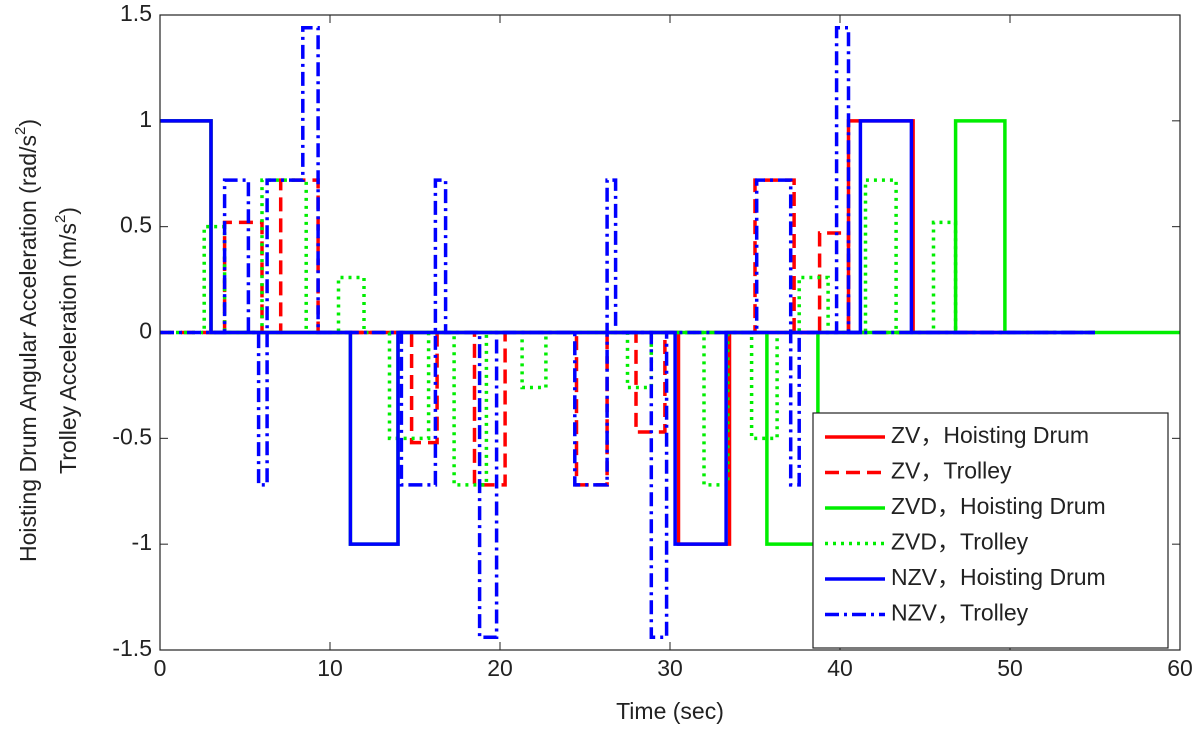 This screenshot has height=738, width=1200. What do you see at coordinates (1180, 668) in the screenshot?
I see `x-tick-label: 60` at bounding box center [1180, 668].